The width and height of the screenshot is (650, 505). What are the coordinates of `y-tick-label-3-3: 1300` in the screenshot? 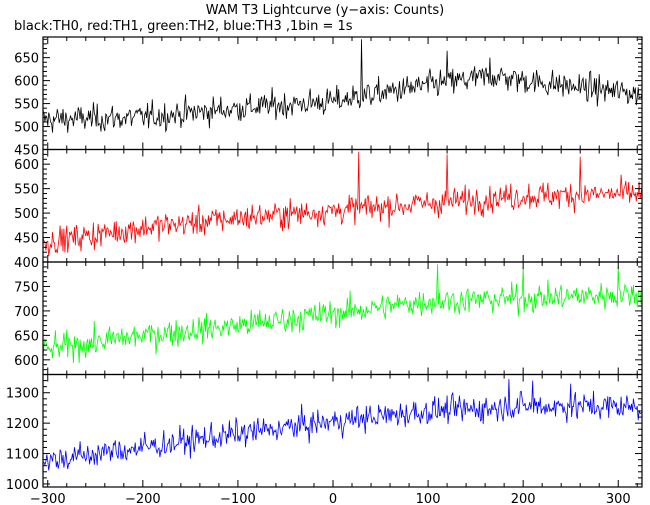 It's located at (22, 394).